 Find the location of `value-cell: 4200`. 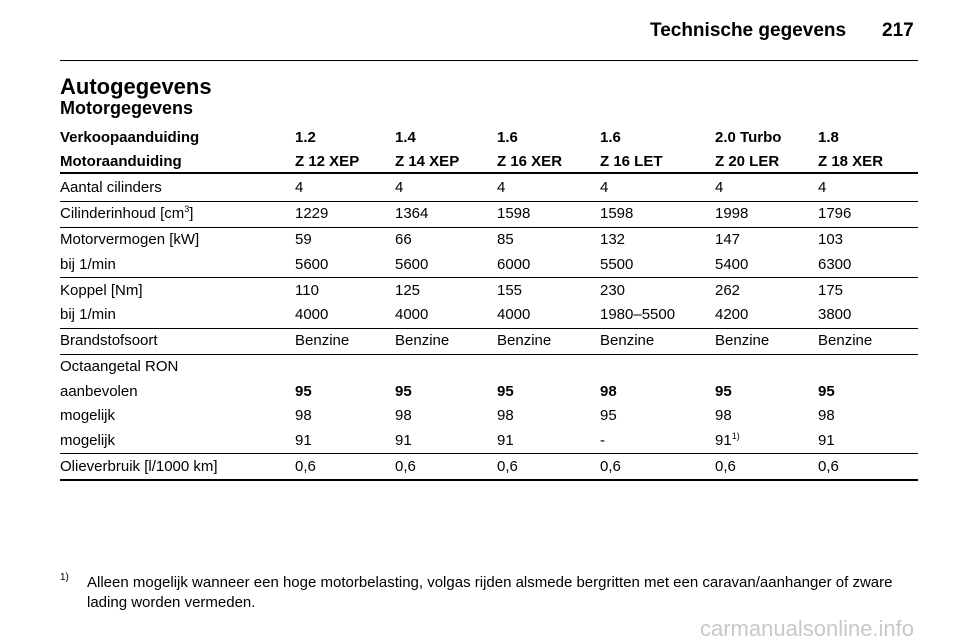

value-cell: 4200 is located at coordinates (732, 314).